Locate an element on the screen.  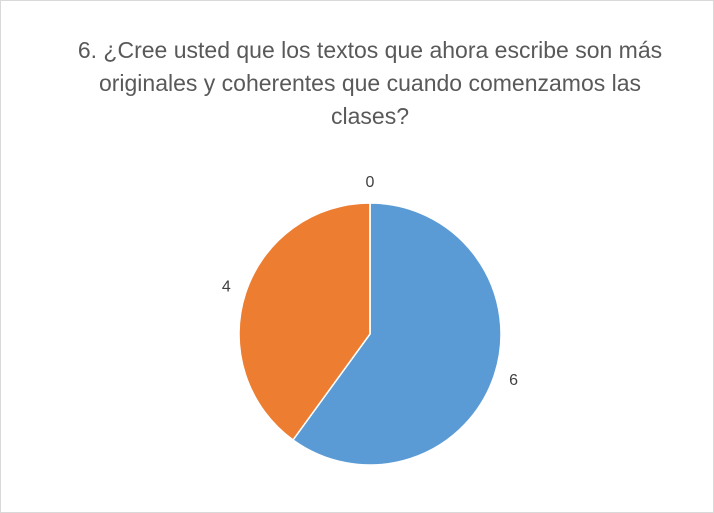
pie-slice is located at coordinates (304, 322).